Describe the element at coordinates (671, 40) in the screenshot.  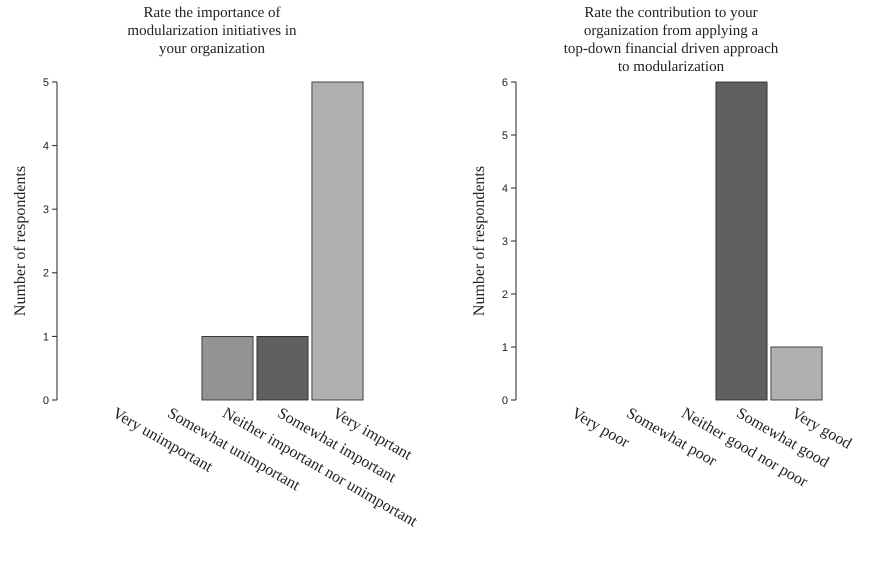
I see `chart-title: Rate the contribution to your organization from applying a top-down financial driven approach to modularization` at that location.